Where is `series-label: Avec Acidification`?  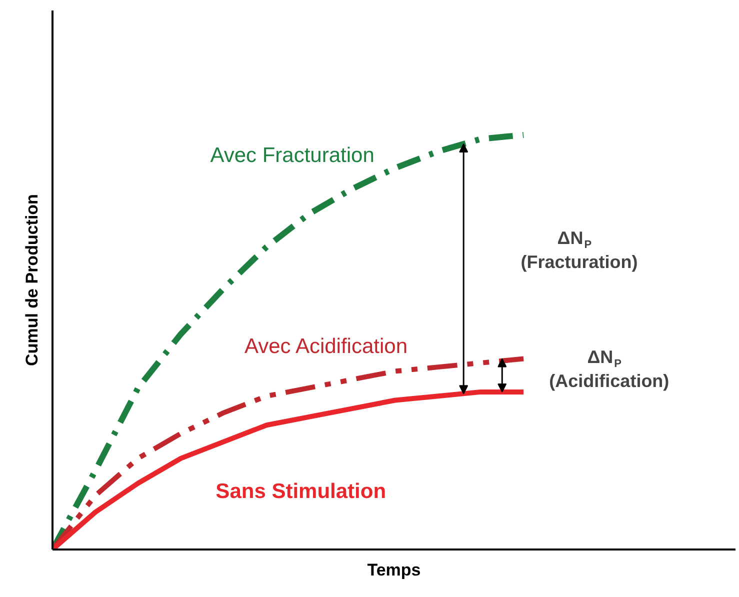 series-label: Avec Acidification is located at coordinates (326, 346).